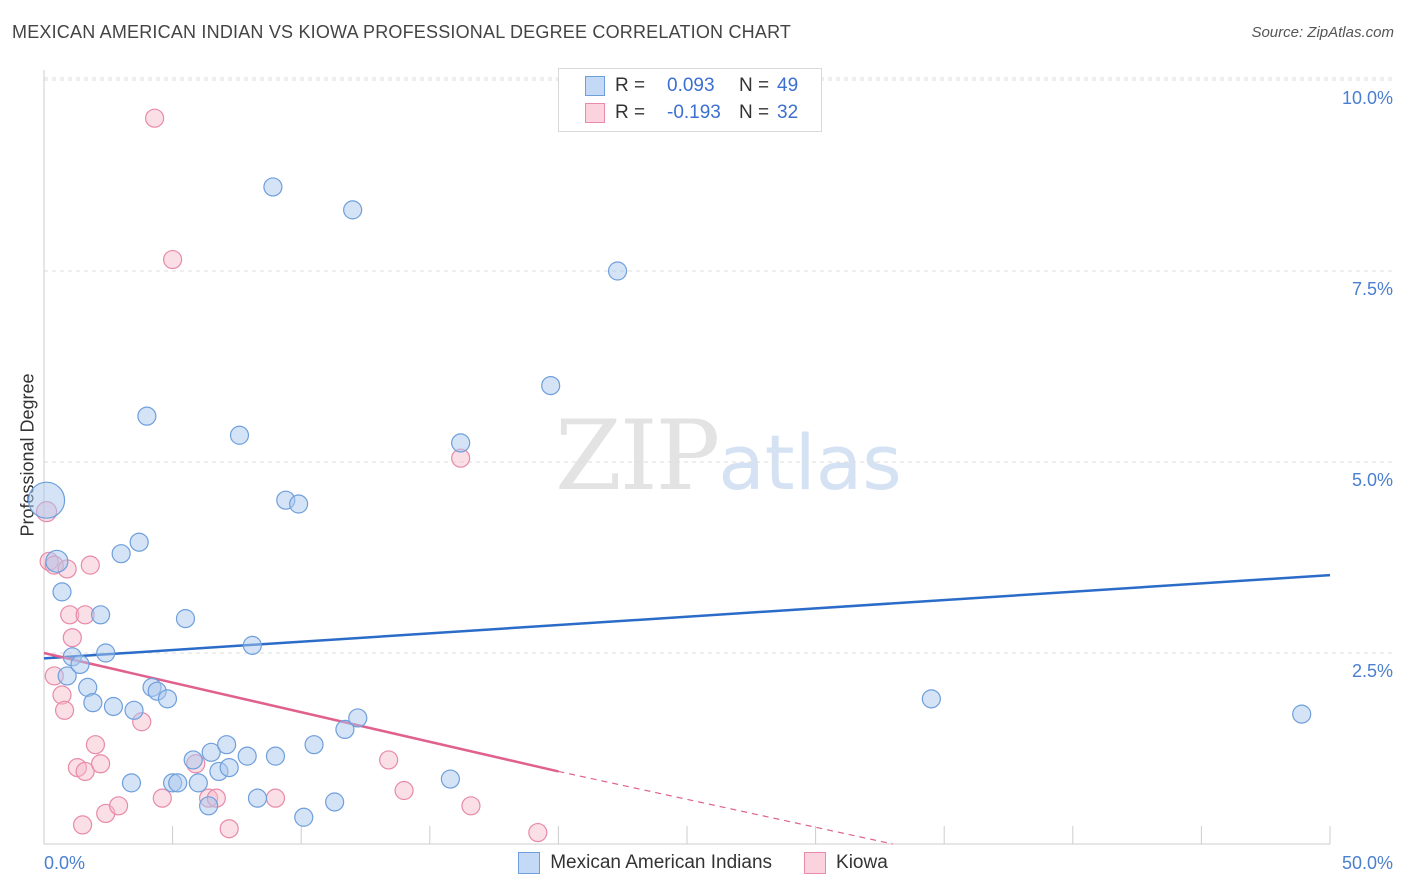  I want to click on y-tick-label: 10.0%, so click(1367, 98).